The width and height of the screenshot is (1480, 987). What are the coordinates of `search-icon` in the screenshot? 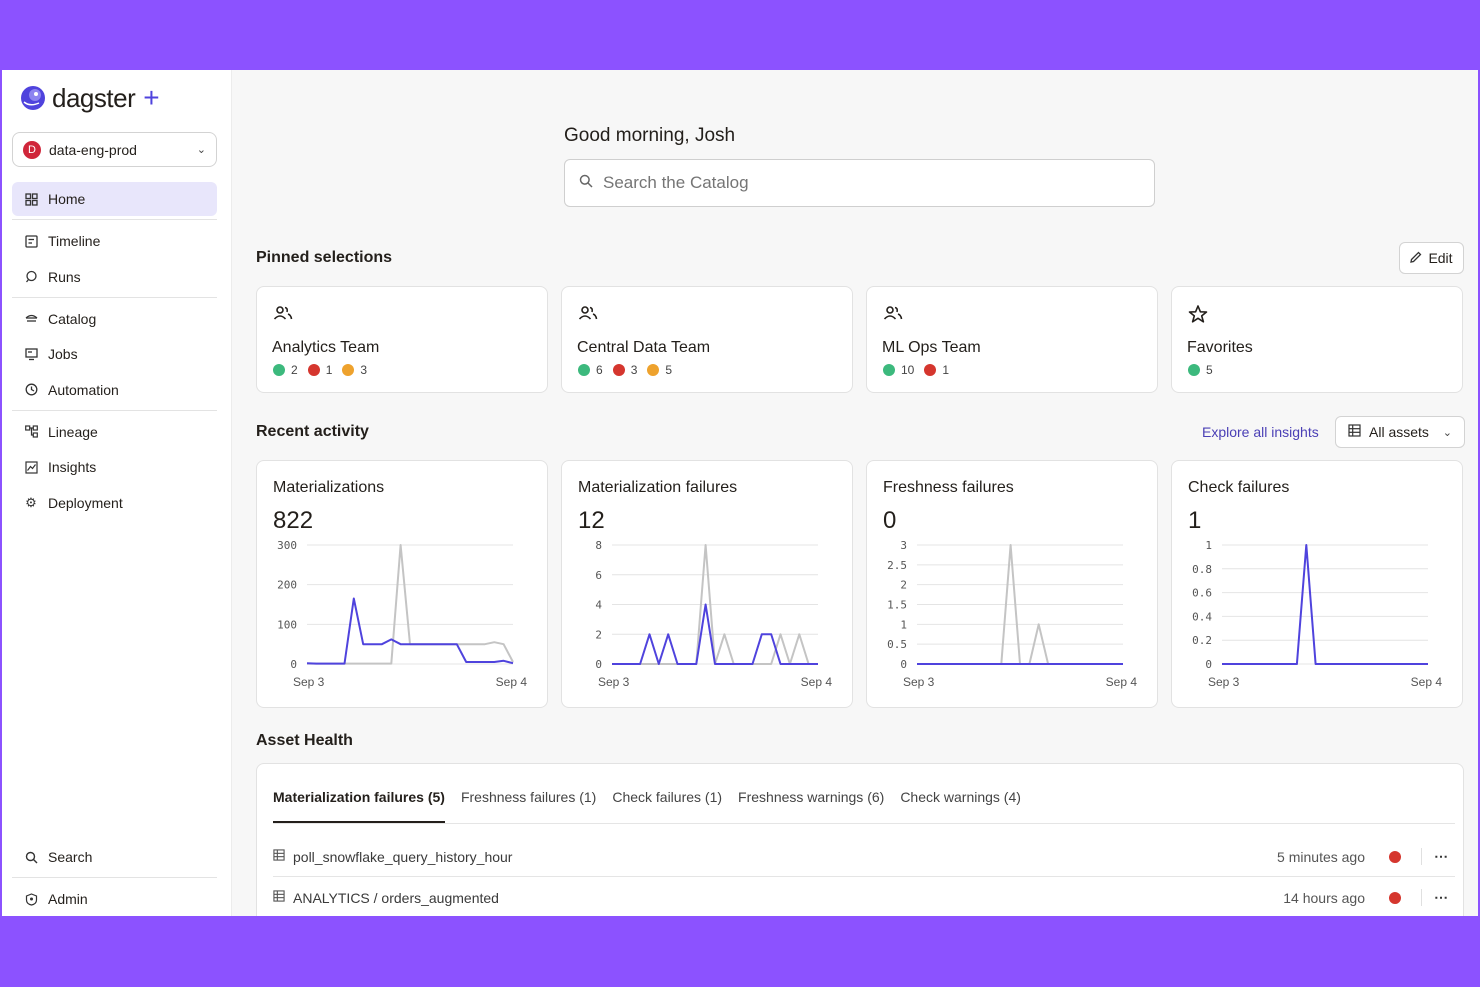 It's located at (31, 857).